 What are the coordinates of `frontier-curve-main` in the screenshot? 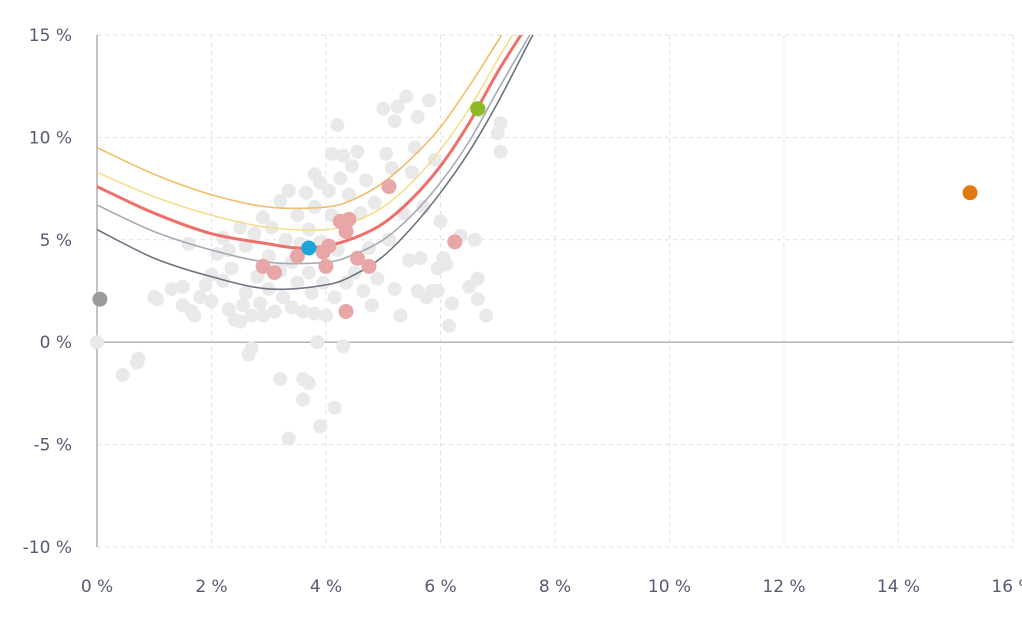 It's located at (310, 142).